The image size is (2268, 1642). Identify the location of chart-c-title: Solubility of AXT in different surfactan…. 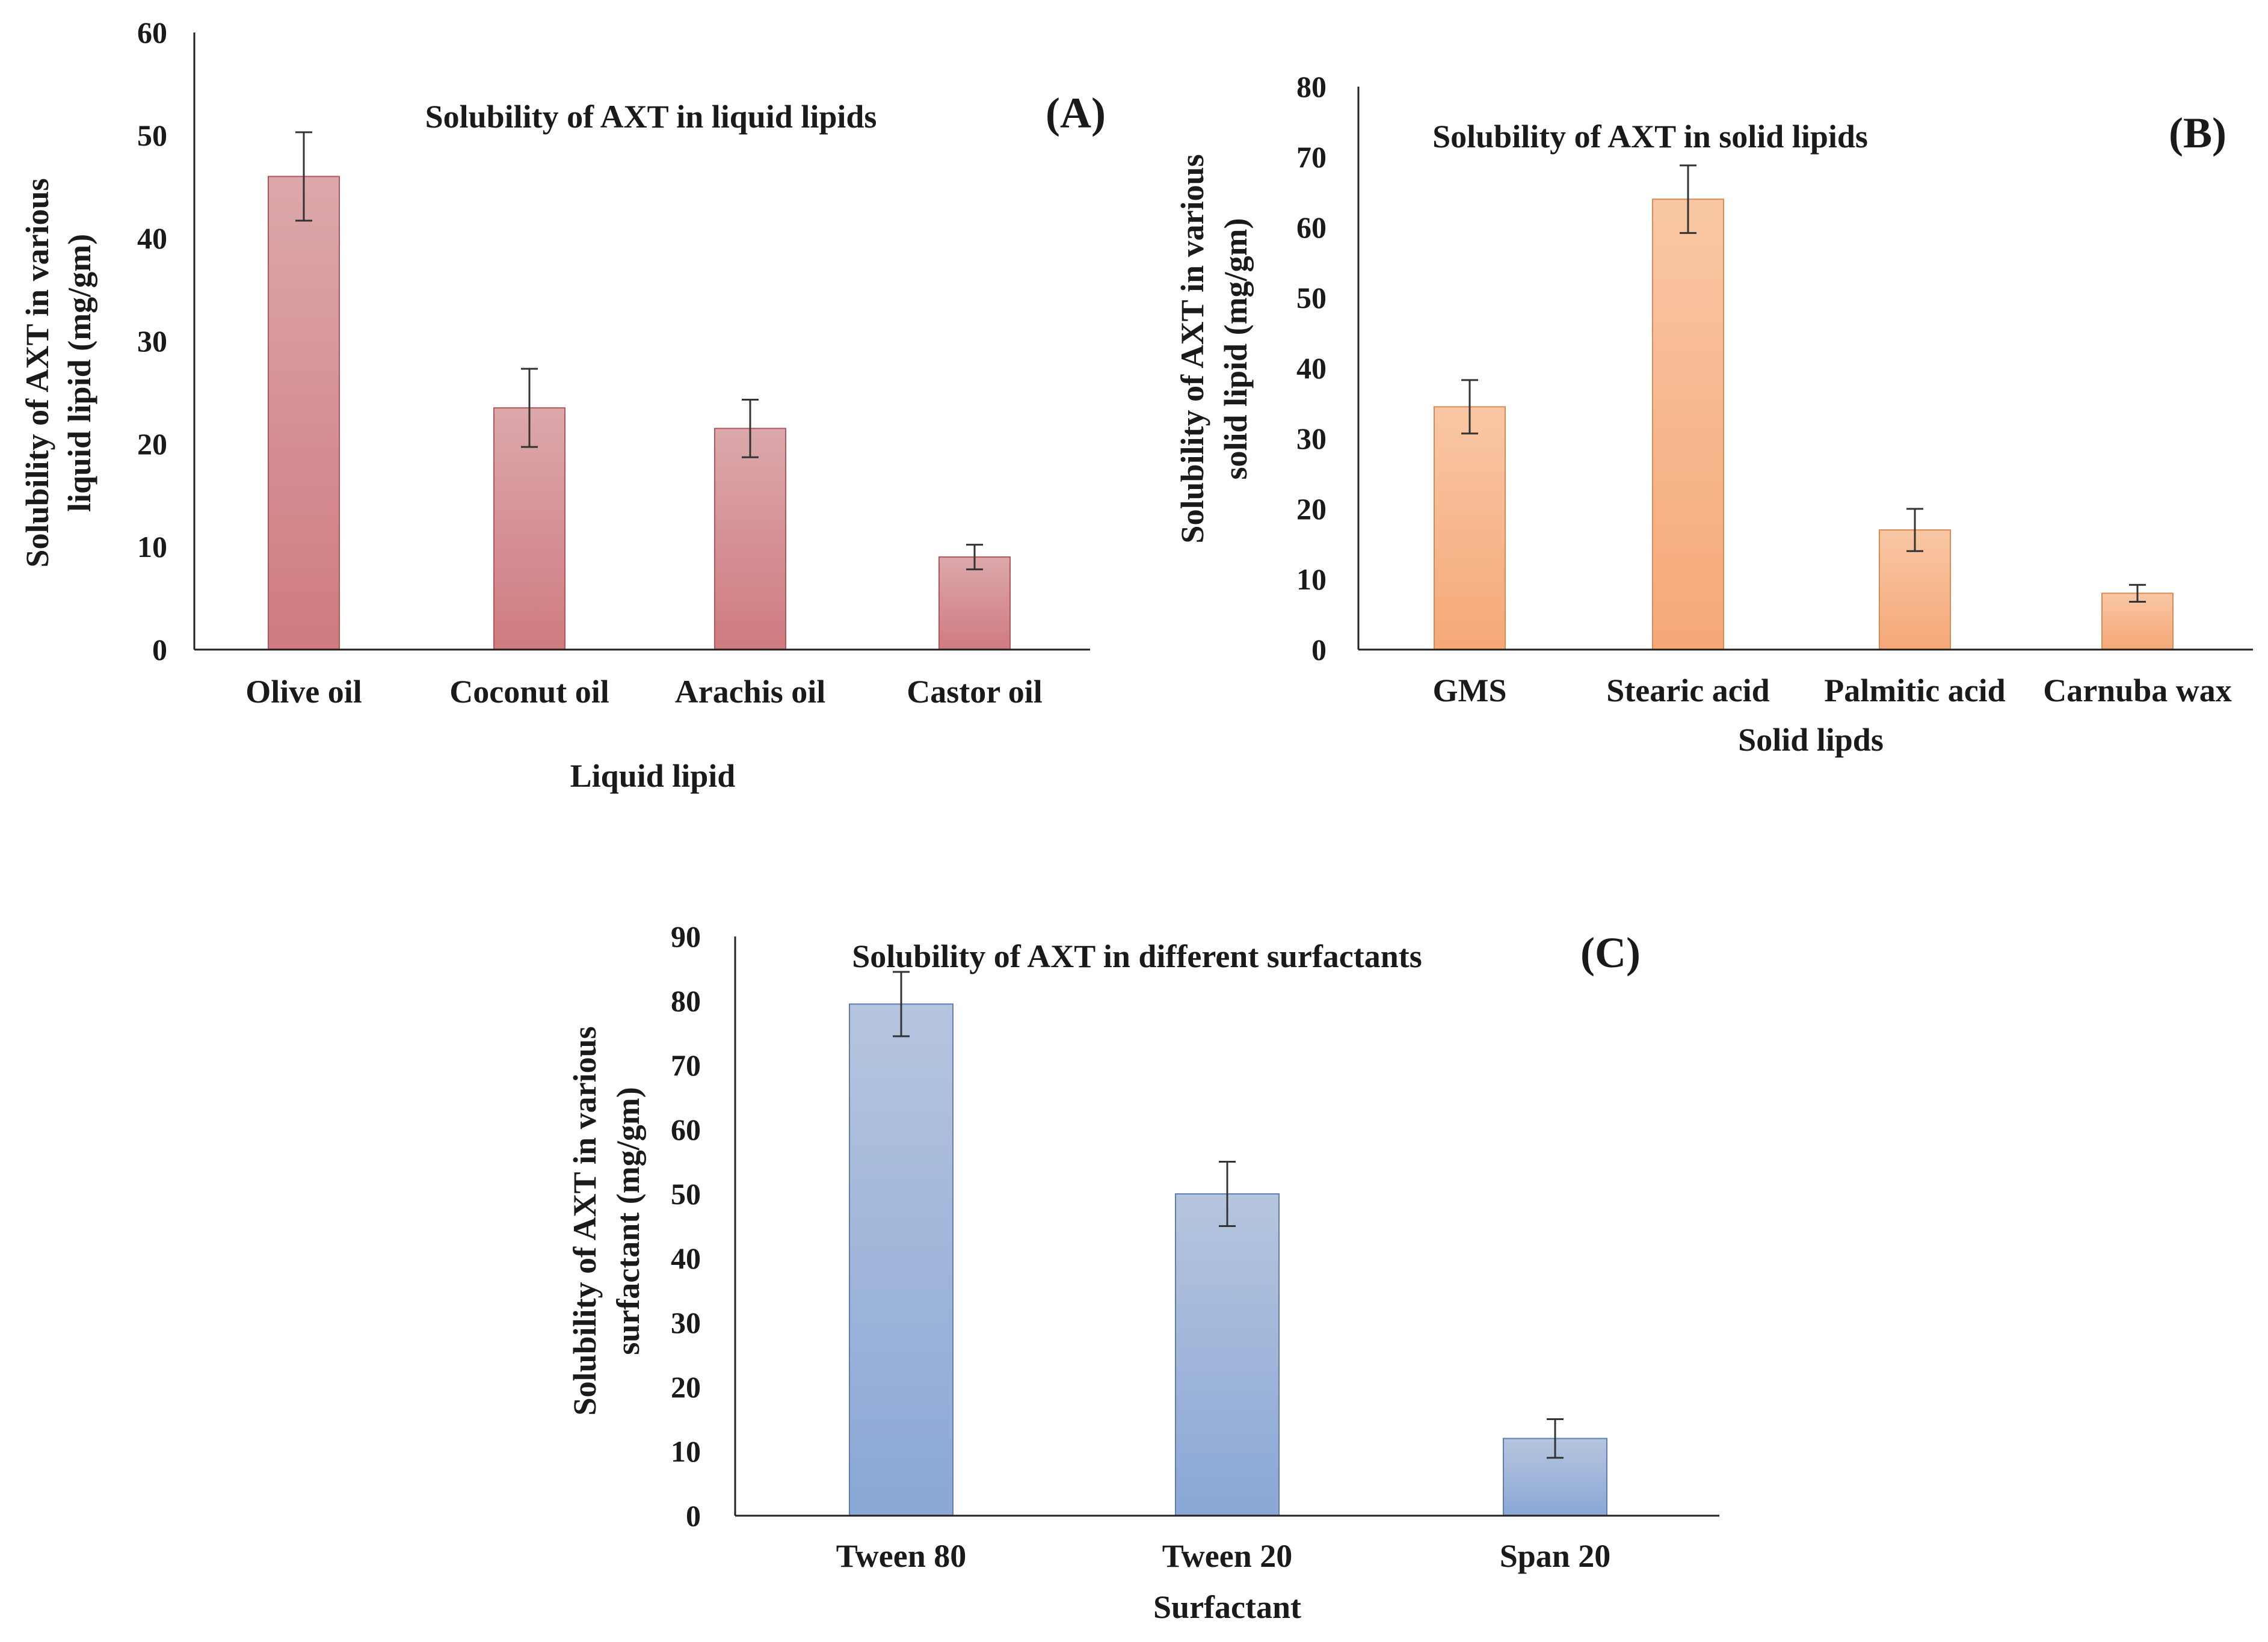
(1137, 956).